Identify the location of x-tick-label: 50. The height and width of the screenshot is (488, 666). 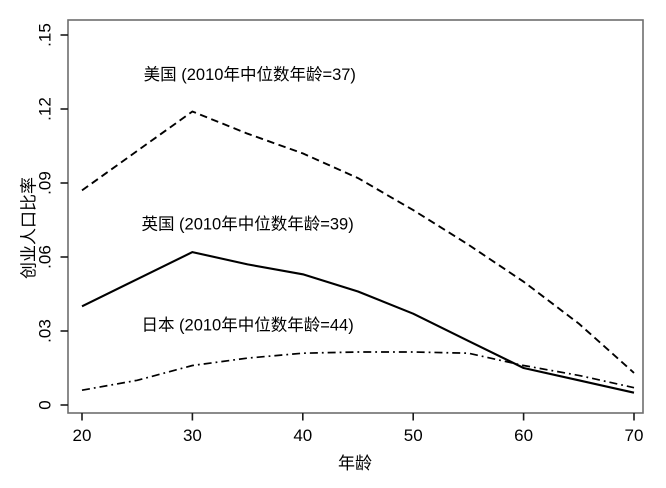
(413, 435).